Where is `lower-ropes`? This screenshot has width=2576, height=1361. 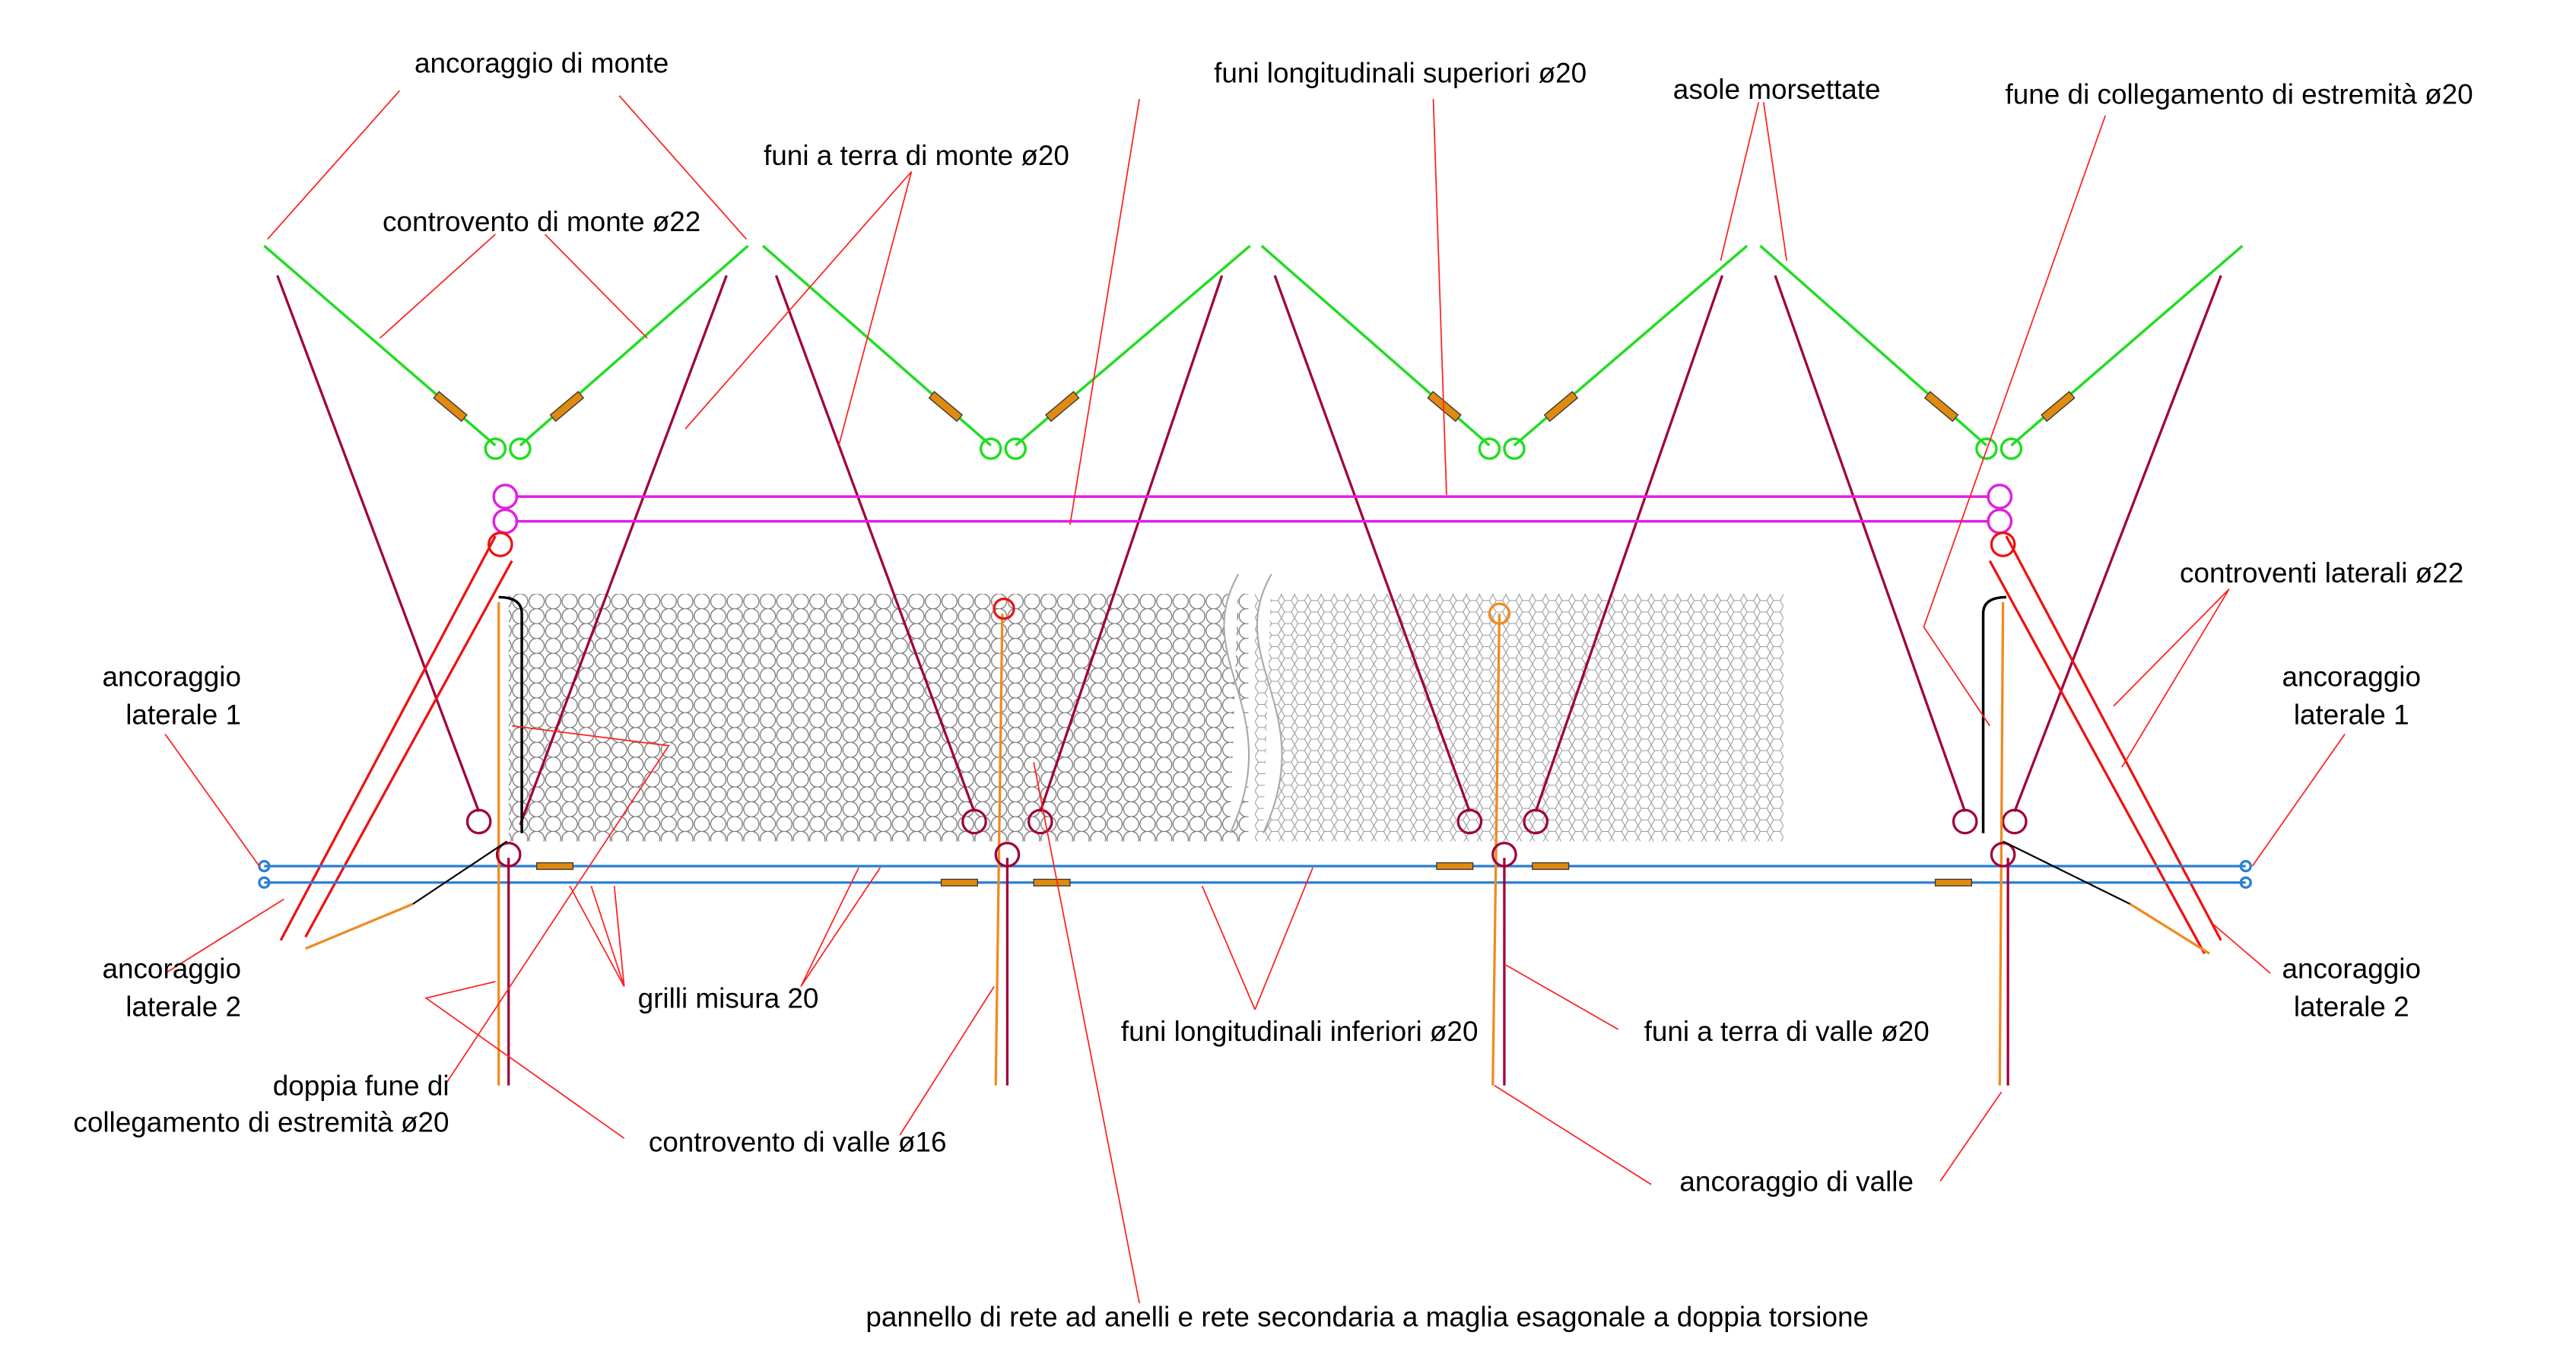 lower-ropes is located at coordinates (1255, 874).